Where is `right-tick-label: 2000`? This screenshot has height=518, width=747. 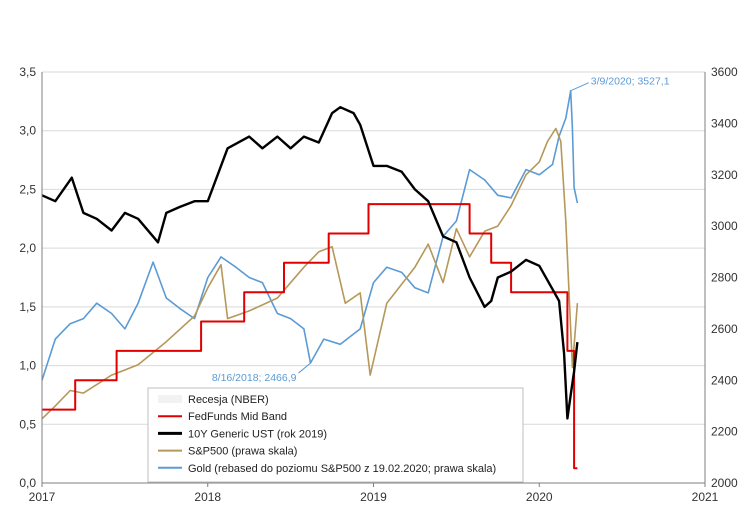
right-tick-label: 2000 is located at coordinates (724, 483).